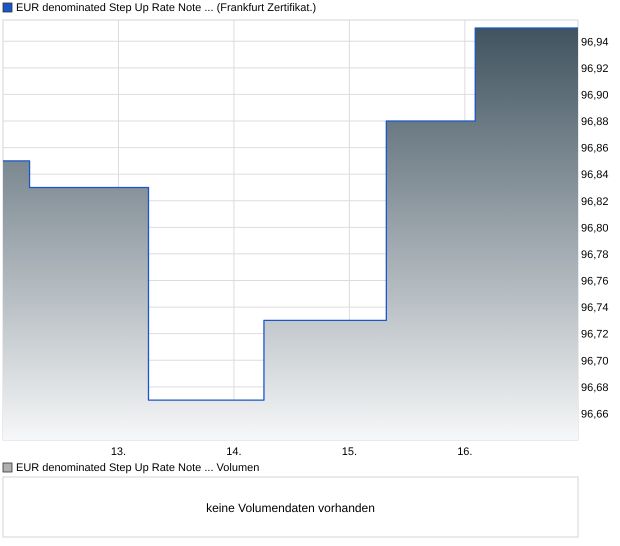 This screenshot has height=546, width=620. Describe the element at coordinates (595, 361) in the screenshot. I see `y-tick-label: 96,70` at that location.